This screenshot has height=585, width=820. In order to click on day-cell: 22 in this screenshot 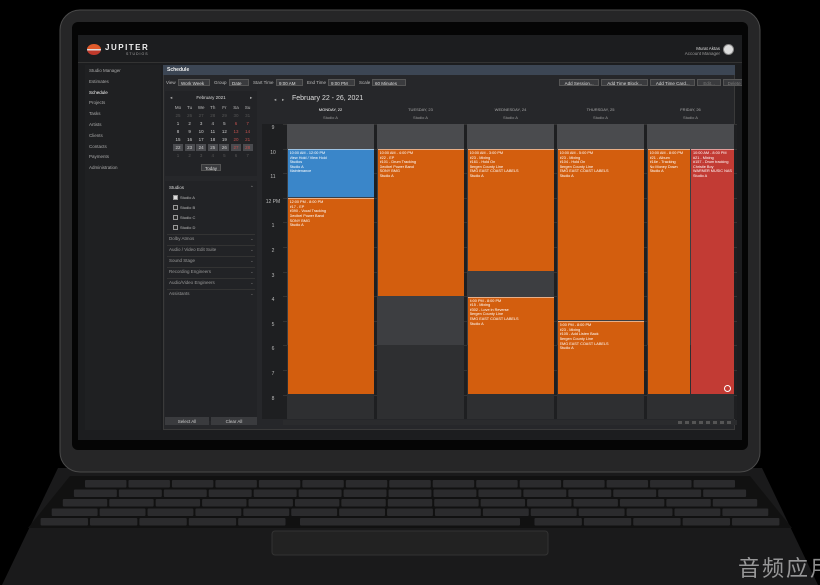, I will do `click(178, 147)`.